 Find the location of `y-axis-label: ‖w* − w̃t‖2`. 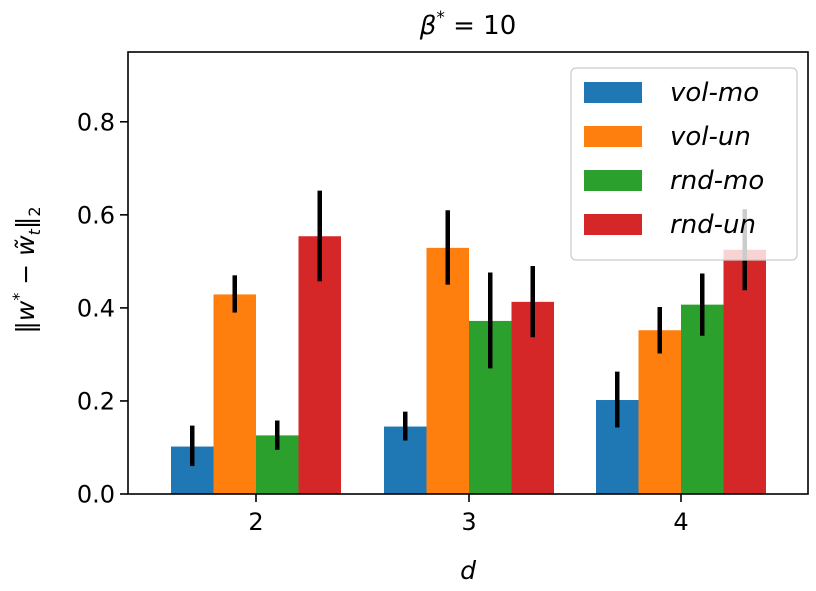

y-axis-label: ‖w* − w̃t‖2 is located at coordinates (26, 269).